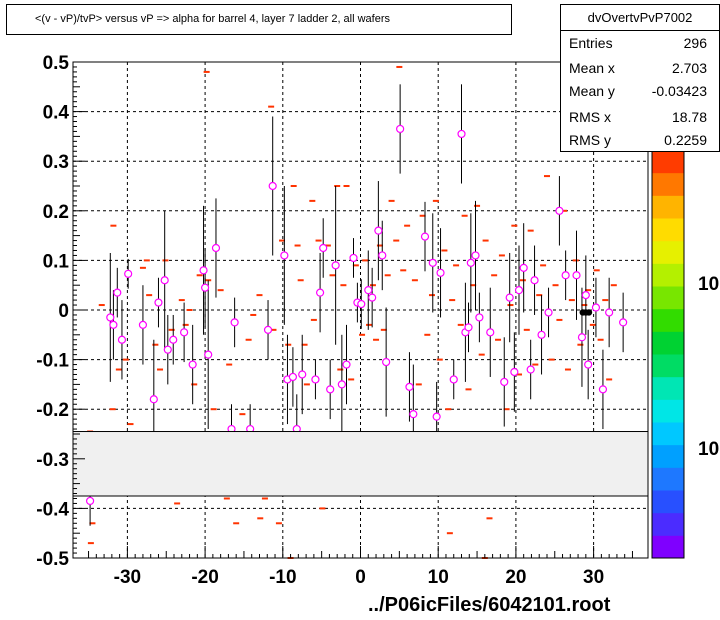  Describe the element at coordinates (679, 91) in the screenshot. I see `stats-value: -0.03423` at that location.